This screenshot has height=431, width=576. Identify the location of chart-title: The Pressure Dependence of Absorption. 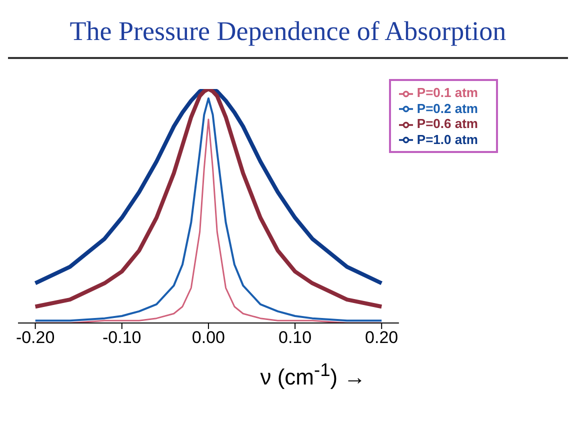
(288, 33).